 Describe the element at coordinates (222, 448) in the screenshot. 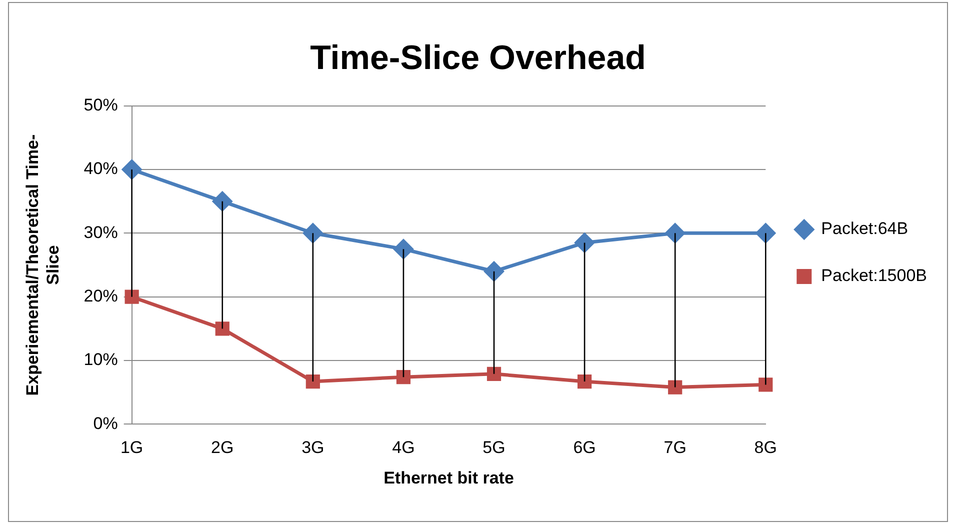

I see `x-tick-label: 2G` at that location.